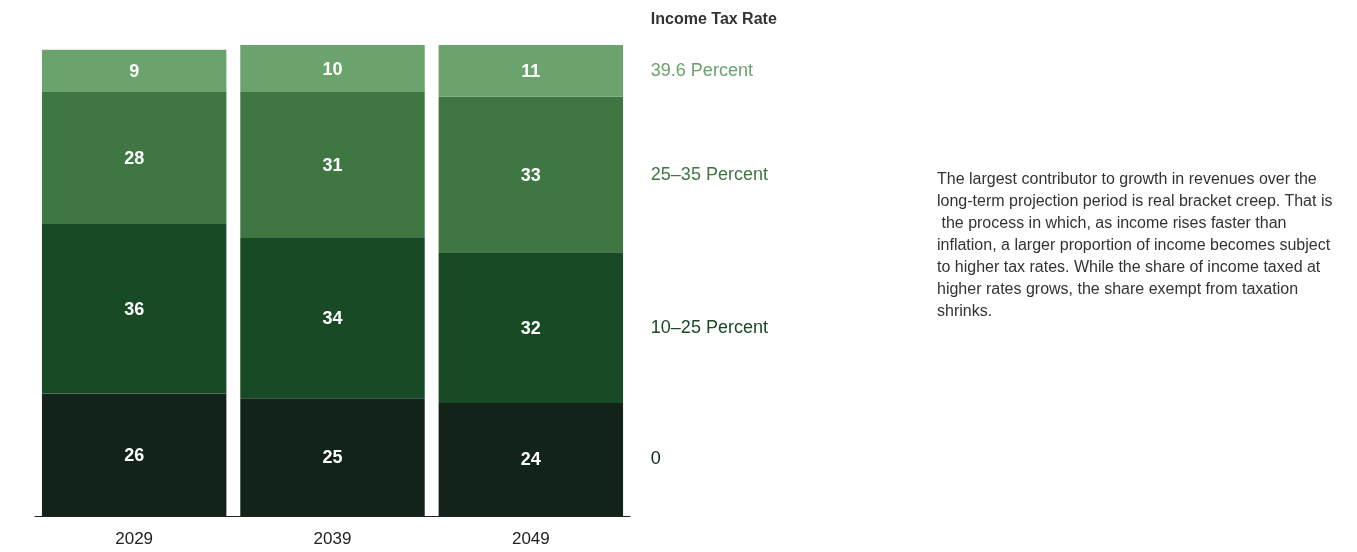  I want to click on data-label: 31, so click(332, 165).